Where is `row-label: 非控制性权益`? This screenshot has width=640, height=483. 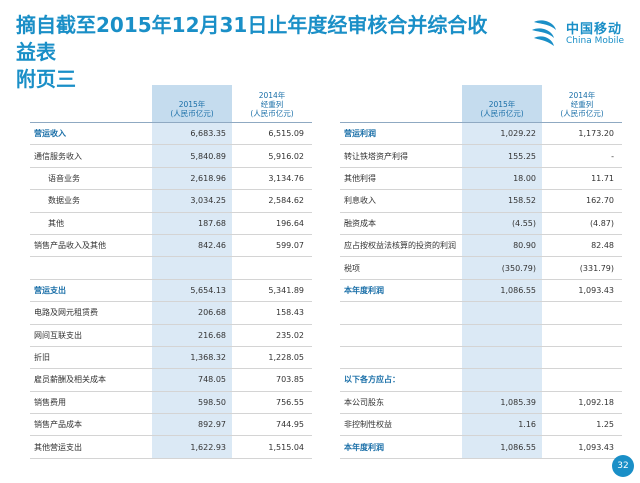
row-label: 非控制性权益 is located at coordinates (401, 425).